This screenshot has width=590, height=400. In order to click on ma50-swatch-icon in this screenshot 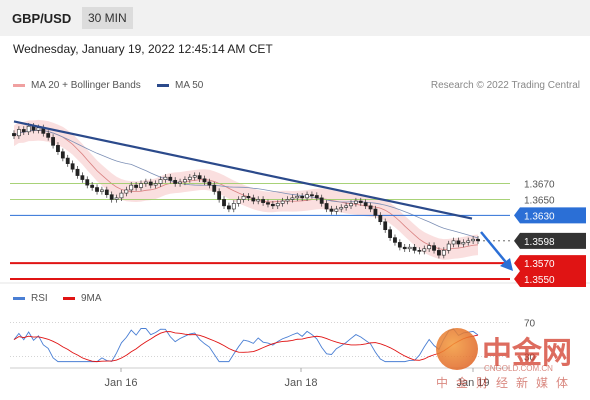, I will do `click(163, 85)`.